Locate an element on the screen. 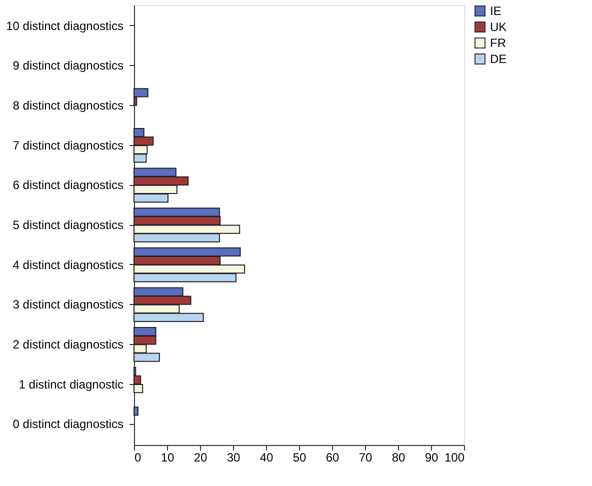 The image size is (592, 486). bar is located at coordinates (136, 411).